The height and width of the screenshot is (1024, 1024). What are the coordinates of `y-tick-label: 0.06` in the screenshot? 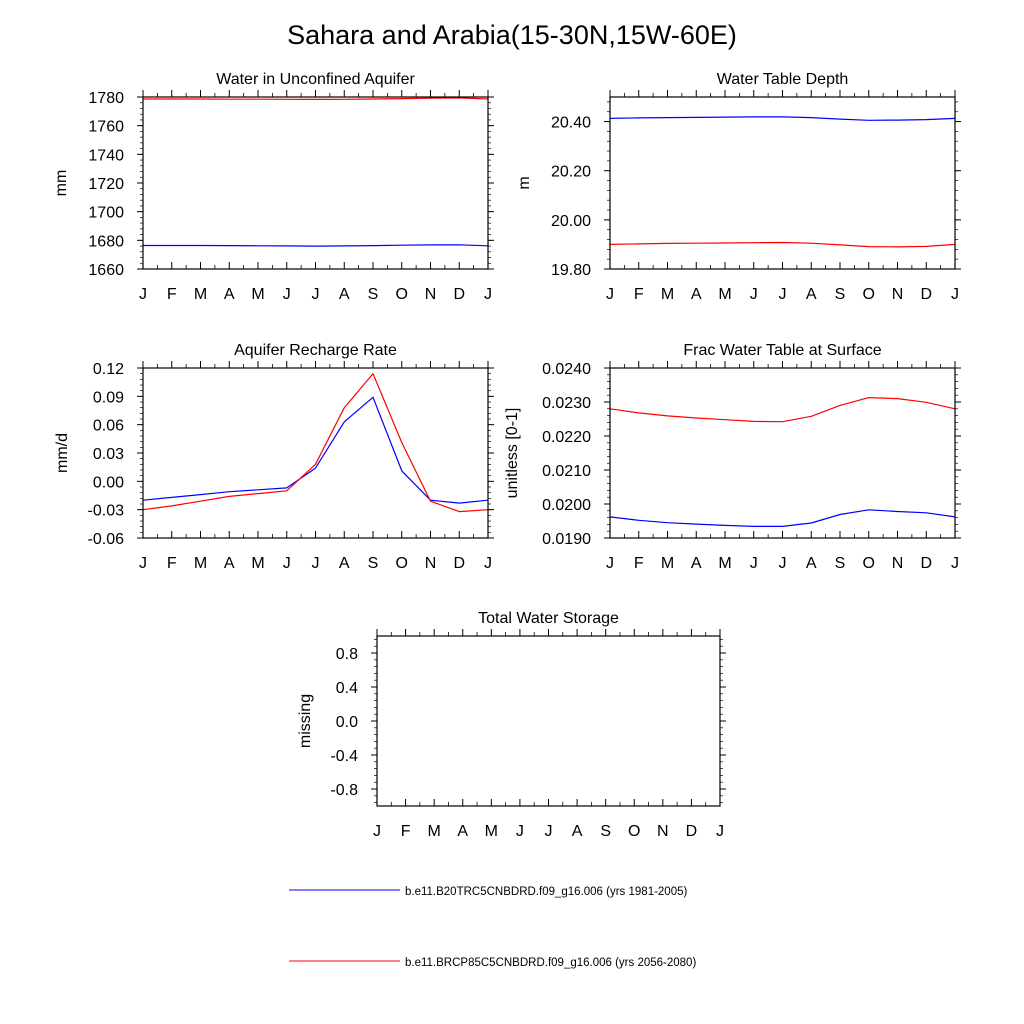 It's located at (108, 426).